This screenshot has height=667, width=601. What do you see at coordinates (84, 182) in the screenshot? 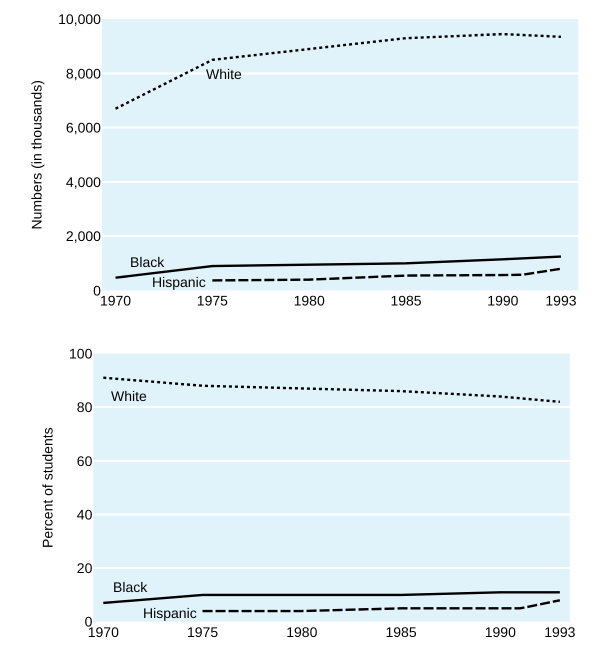
I see `y-tick-label: 4,000` at bounding box center [84, 182].